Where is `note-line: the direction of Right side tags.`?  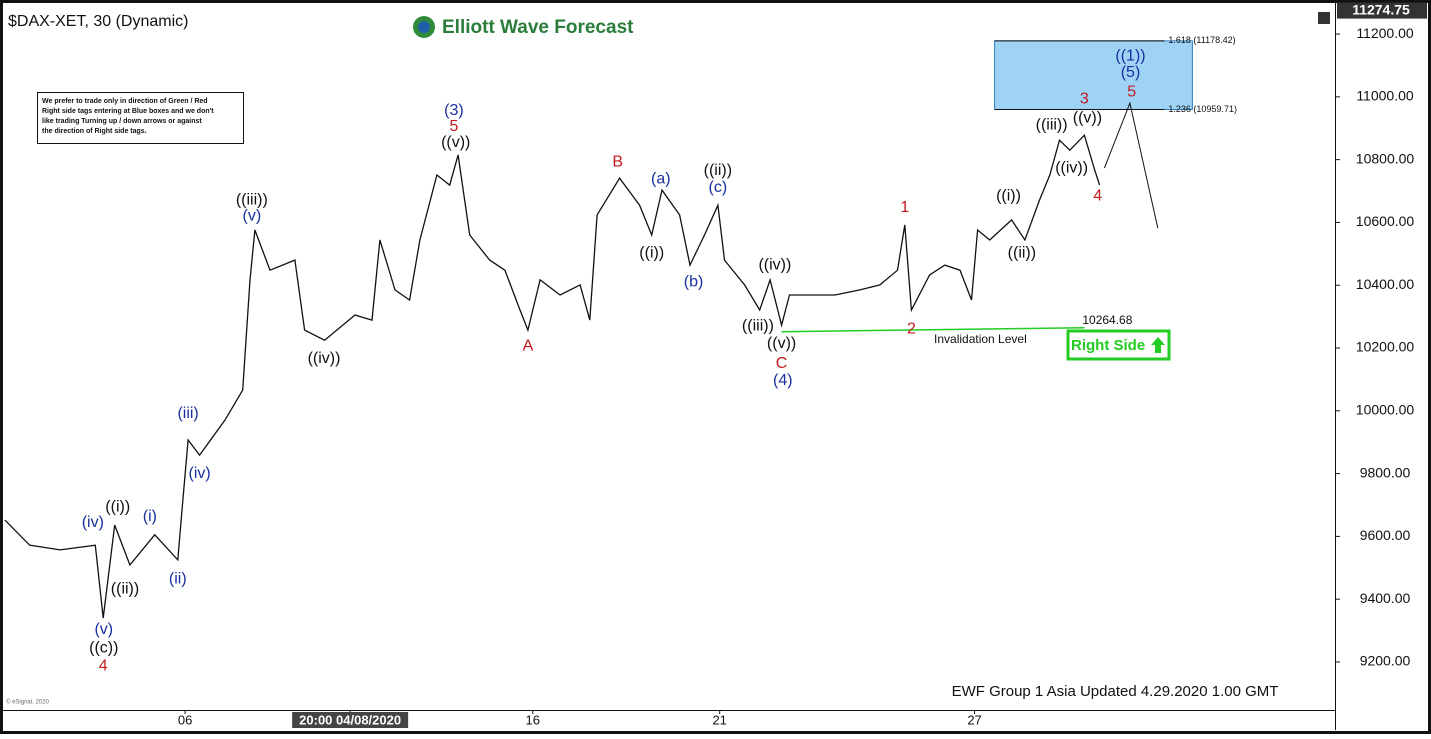
note-line: the direction of Right side tags. is located at coordinates (94, 131).